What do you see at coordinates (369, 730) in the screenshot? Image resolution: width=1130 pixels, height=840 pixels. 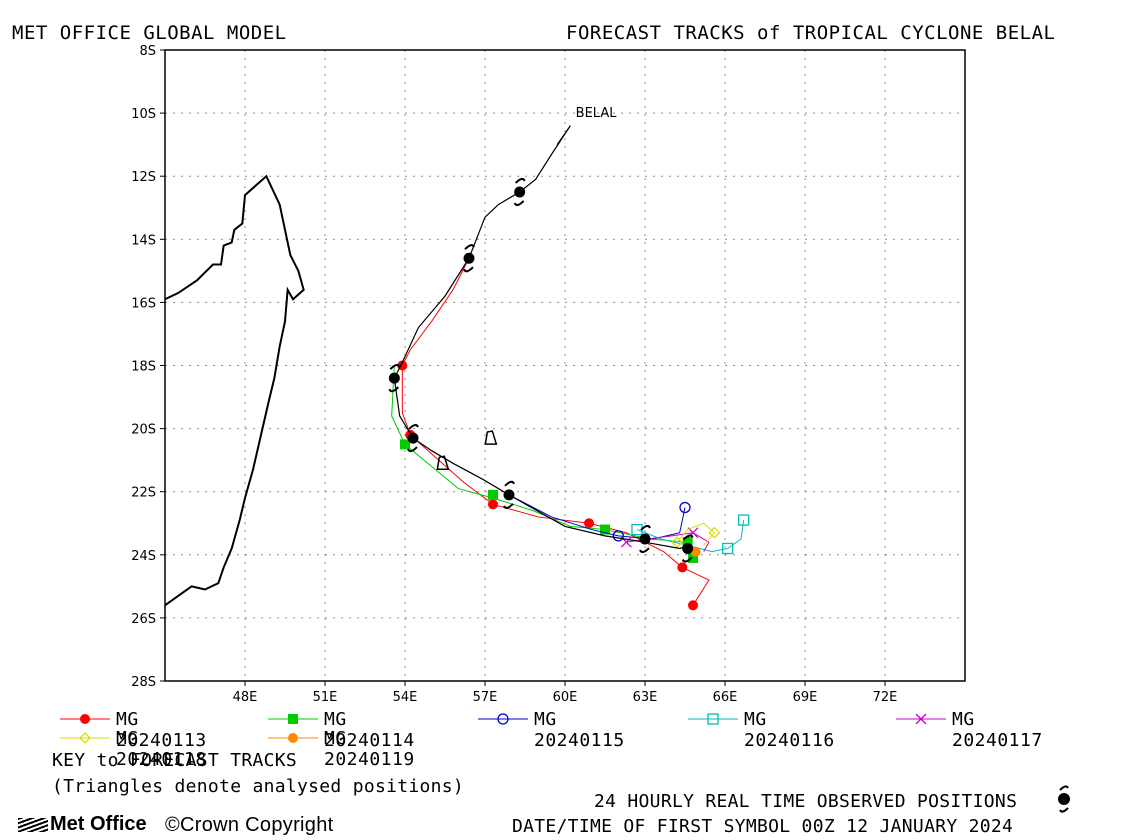 I see `legend-label: MG 20240114` at bounding box center [369, 730].